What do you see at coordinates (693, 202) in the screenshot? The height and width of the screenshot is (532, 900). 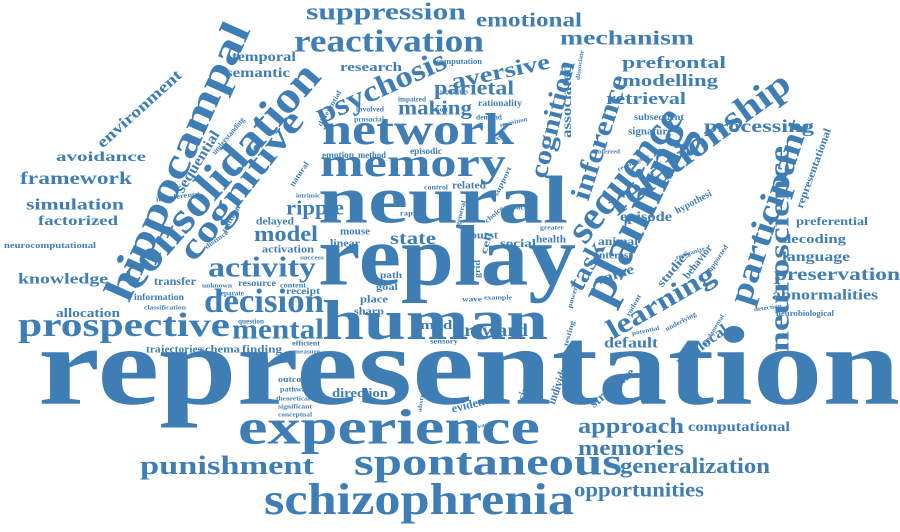 I see `word-hypothesi: hypothesi` at bounding box center [693, 202].